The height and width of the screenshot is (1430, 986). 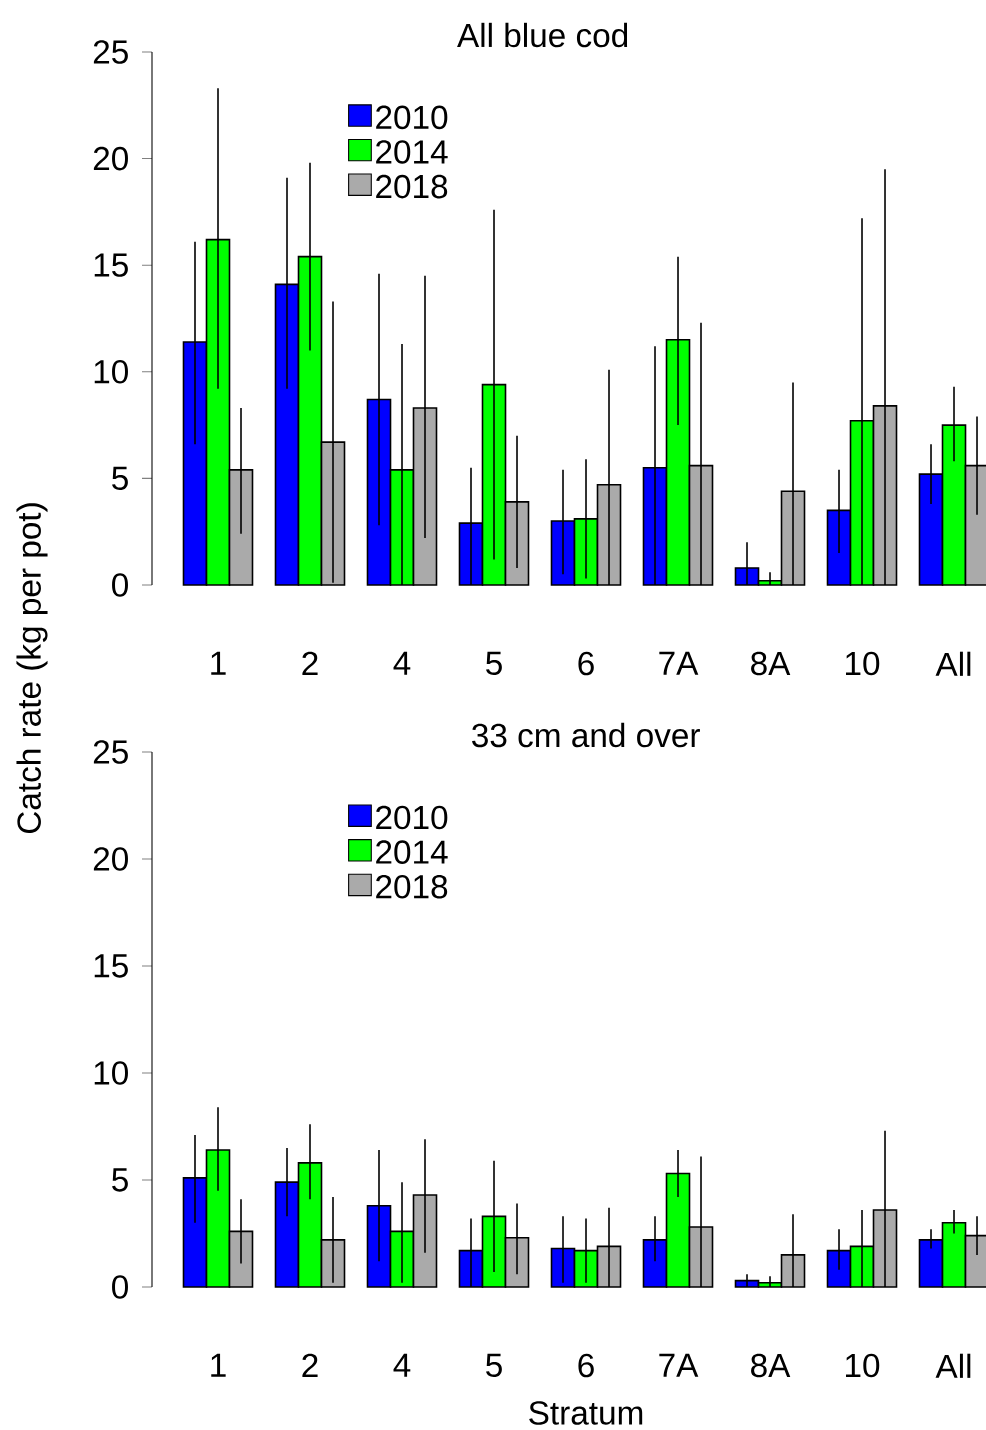 What do you see at coordinates (542, 35) in the screenshot?
I see `chart-title: All blue cod` at bounding box center [542, 35].